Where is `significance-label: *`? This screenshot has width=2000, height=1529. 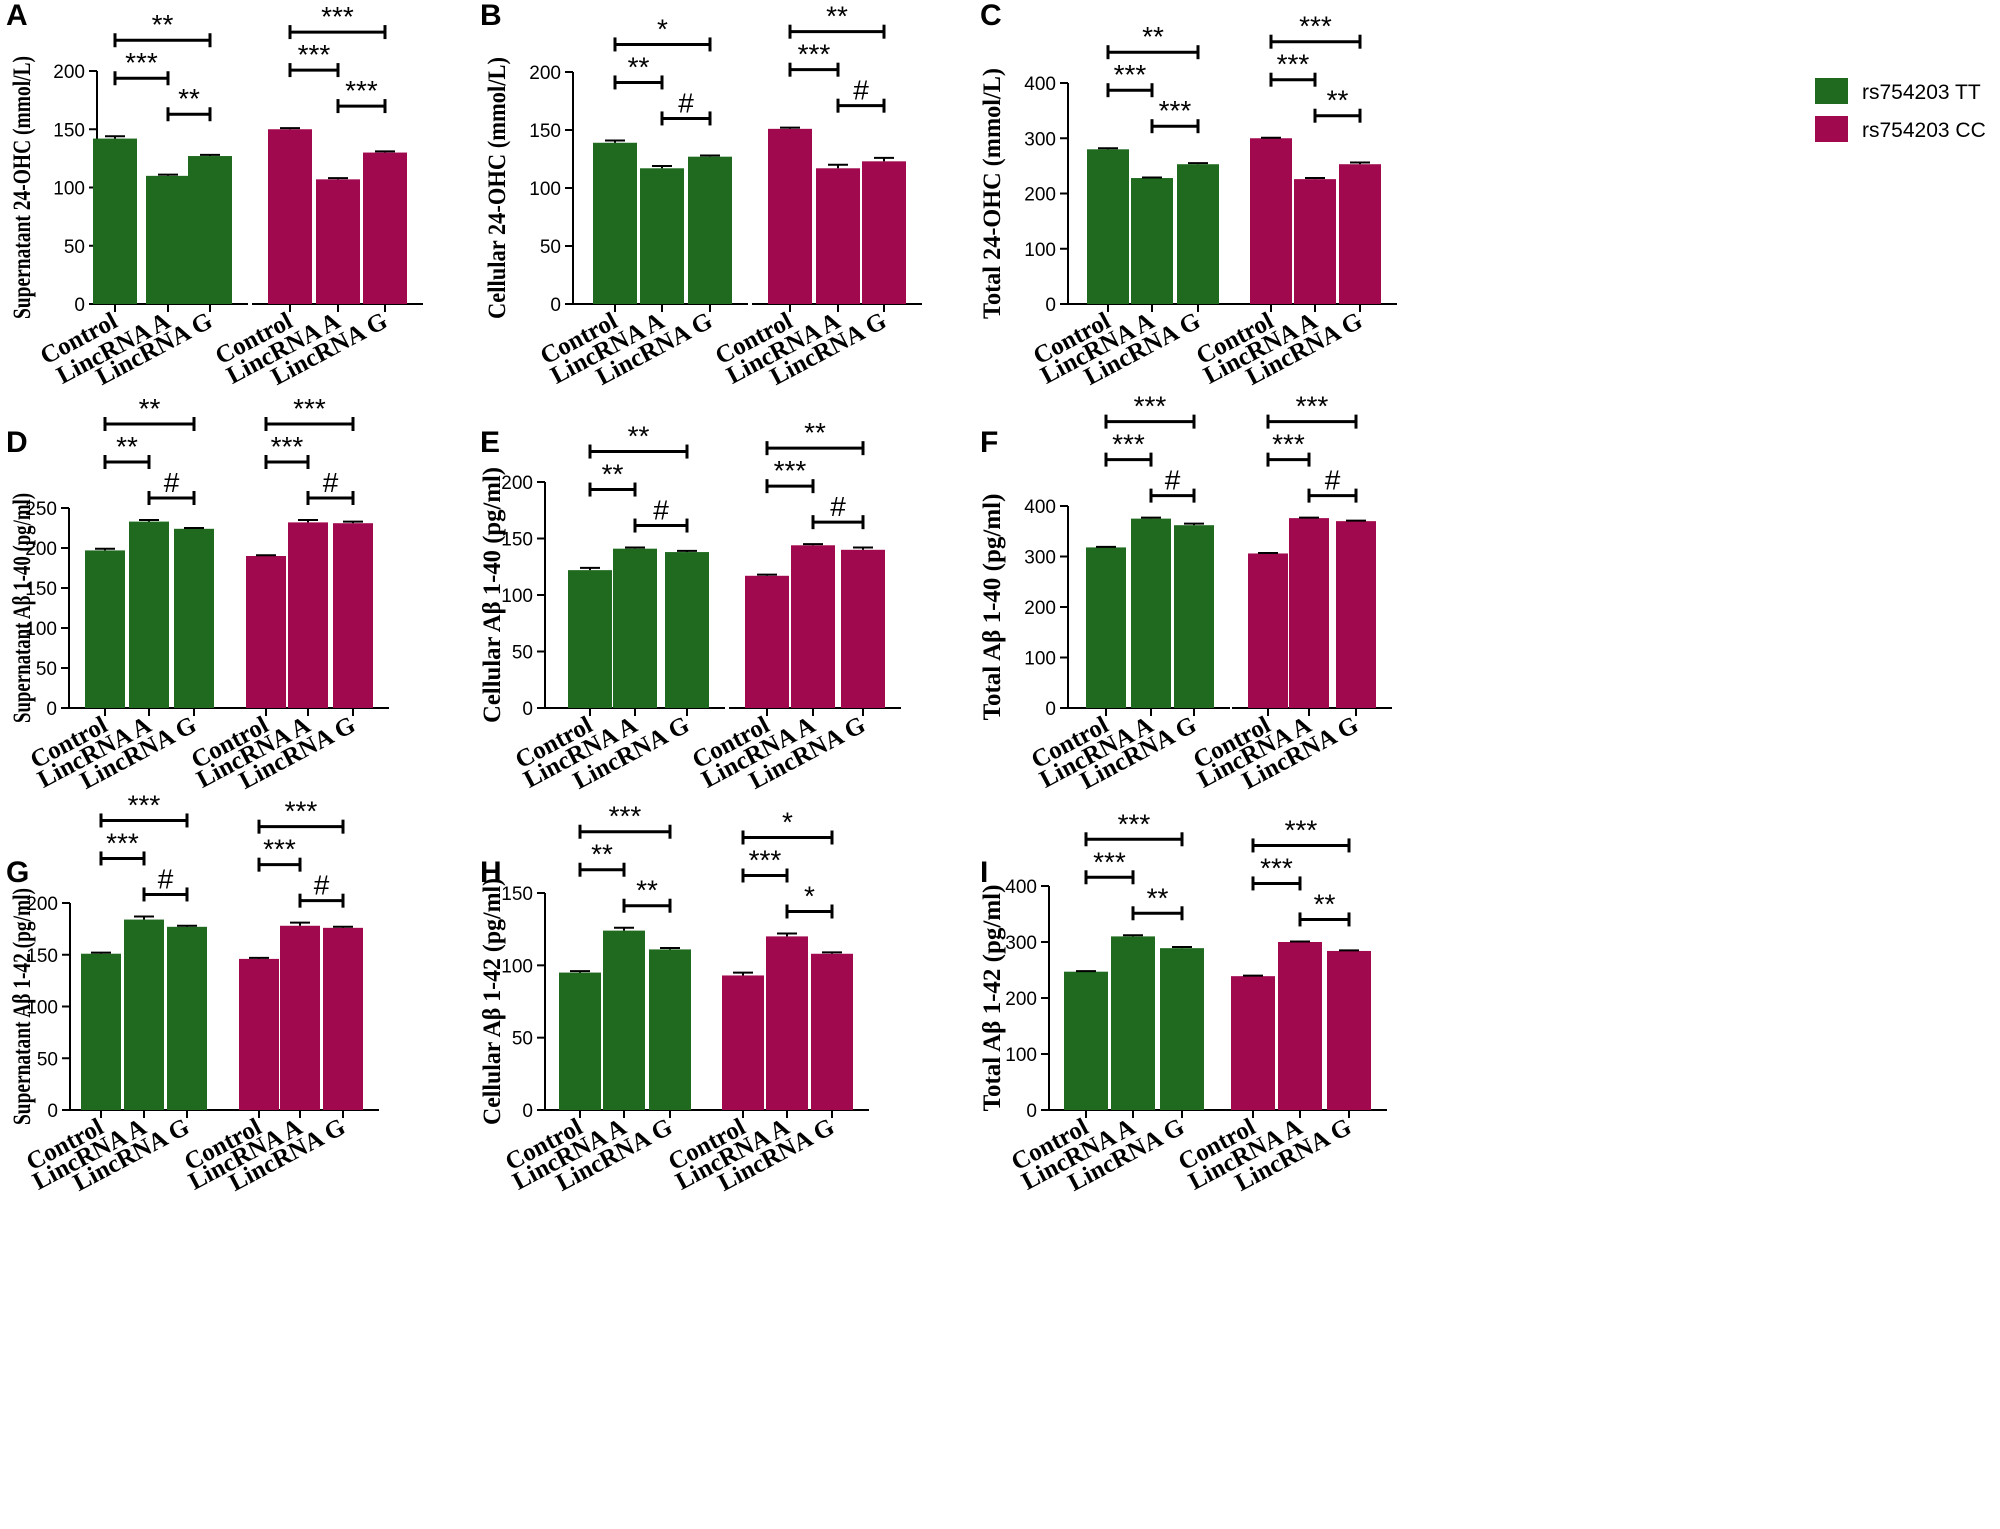
significance-label: * is located at coordinates (662, 28).